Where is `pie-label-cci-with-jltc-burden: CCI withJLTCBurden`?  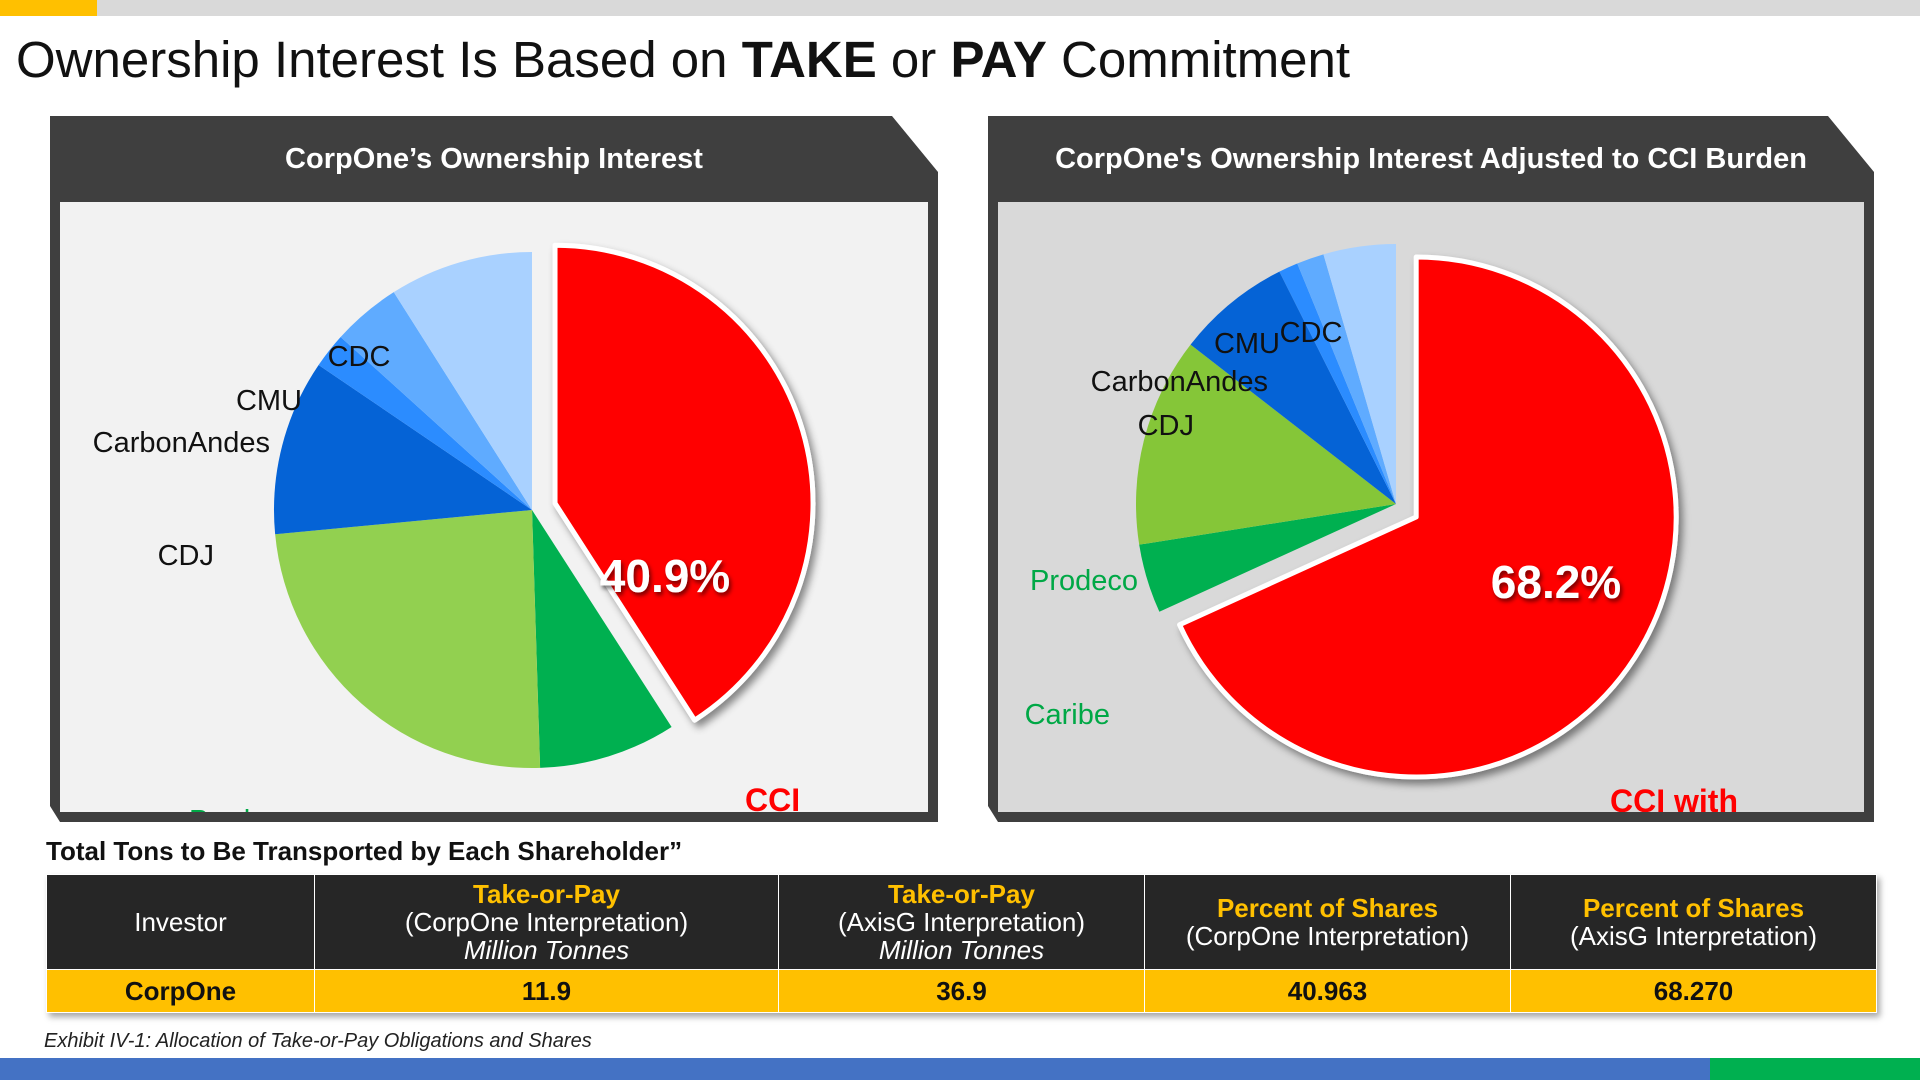 pie-label-cci-with-jltc-burden: CCI withJLTCBurden is located at coordinates (1674, 797).